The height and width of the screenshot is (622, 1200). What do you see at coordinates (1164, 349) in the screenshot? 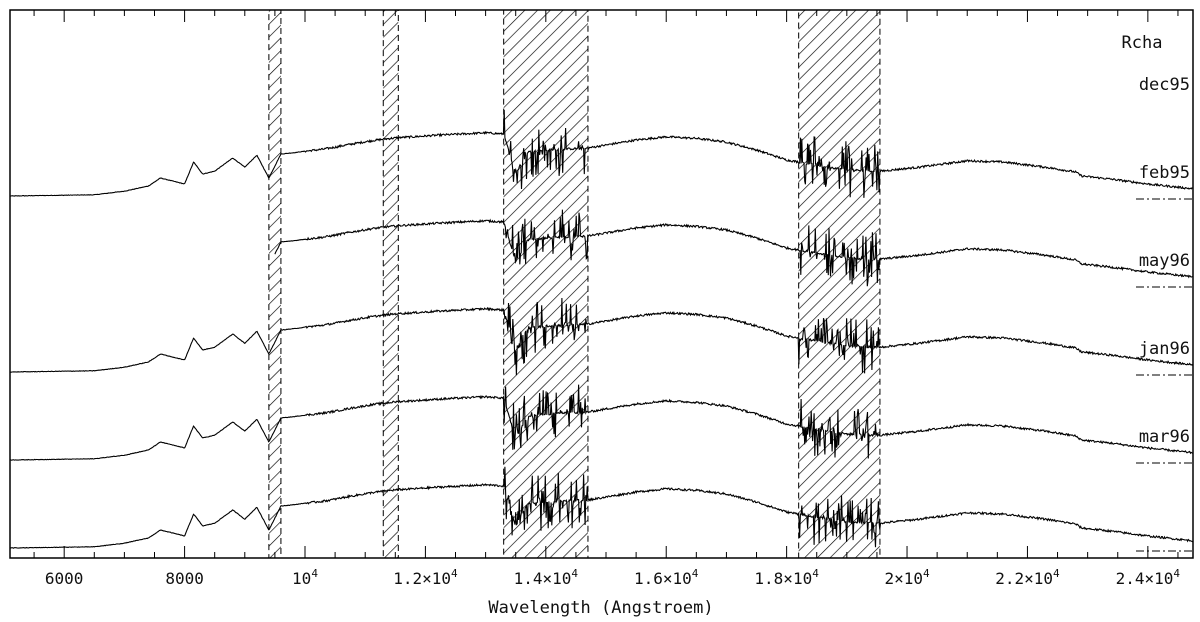
I see `series-label-jan96: jan96` at bounding box center [1164, 349].